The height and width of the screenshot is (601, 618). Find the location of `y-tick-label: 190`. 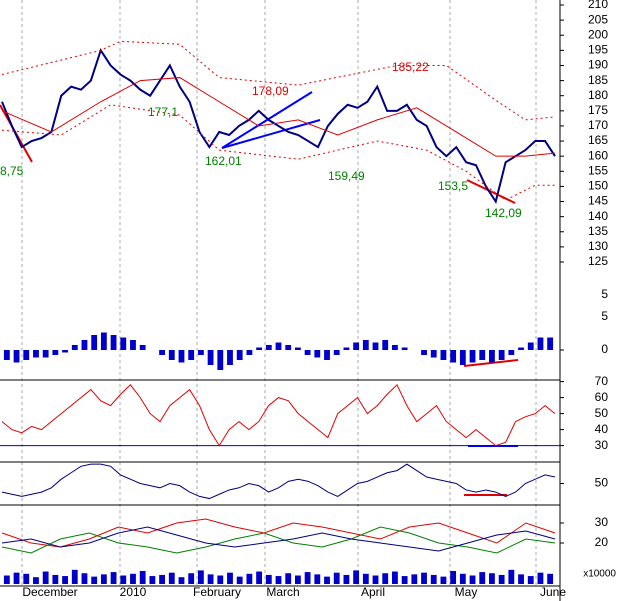

y-tick-label: 190 is located at coordinates (598, 65).